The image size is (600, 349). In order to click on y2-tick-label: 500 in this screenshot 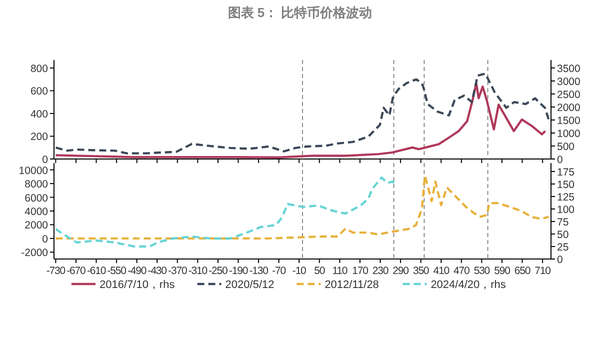, I will do `click(566, 146)`.